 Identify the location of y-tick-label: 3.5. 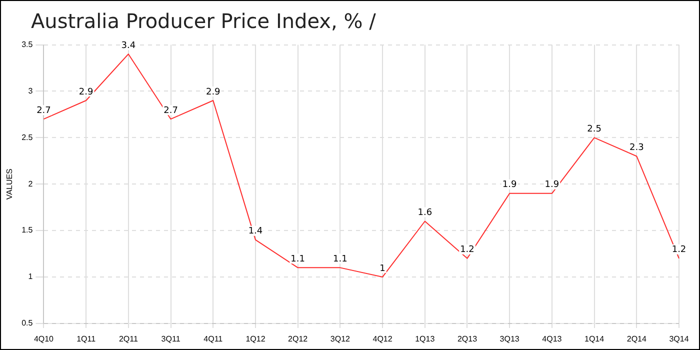
(28, 45).